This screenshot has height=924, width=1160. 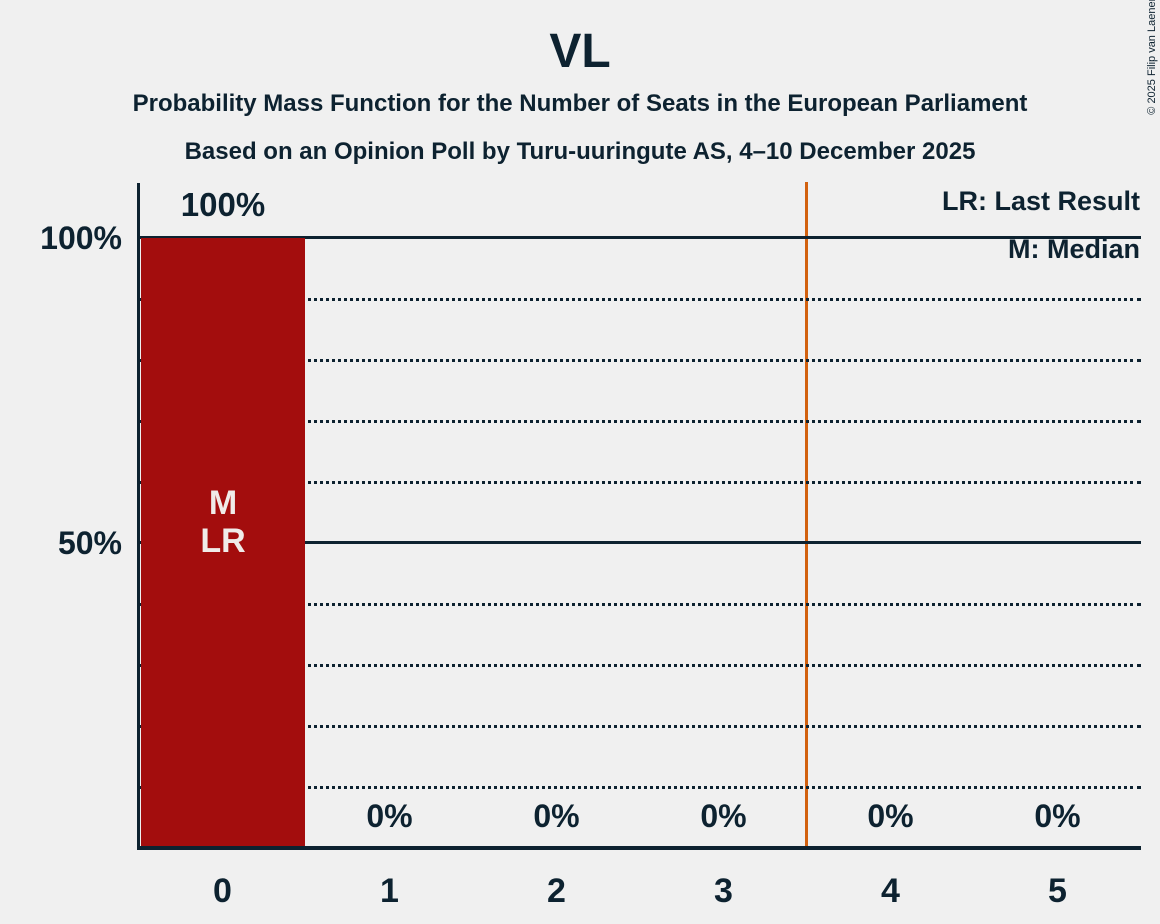 What do you see at coordinates (1074, 249) in the screenshot?
I see `legend-median: M: Median` at bounding box center [1074, 249].